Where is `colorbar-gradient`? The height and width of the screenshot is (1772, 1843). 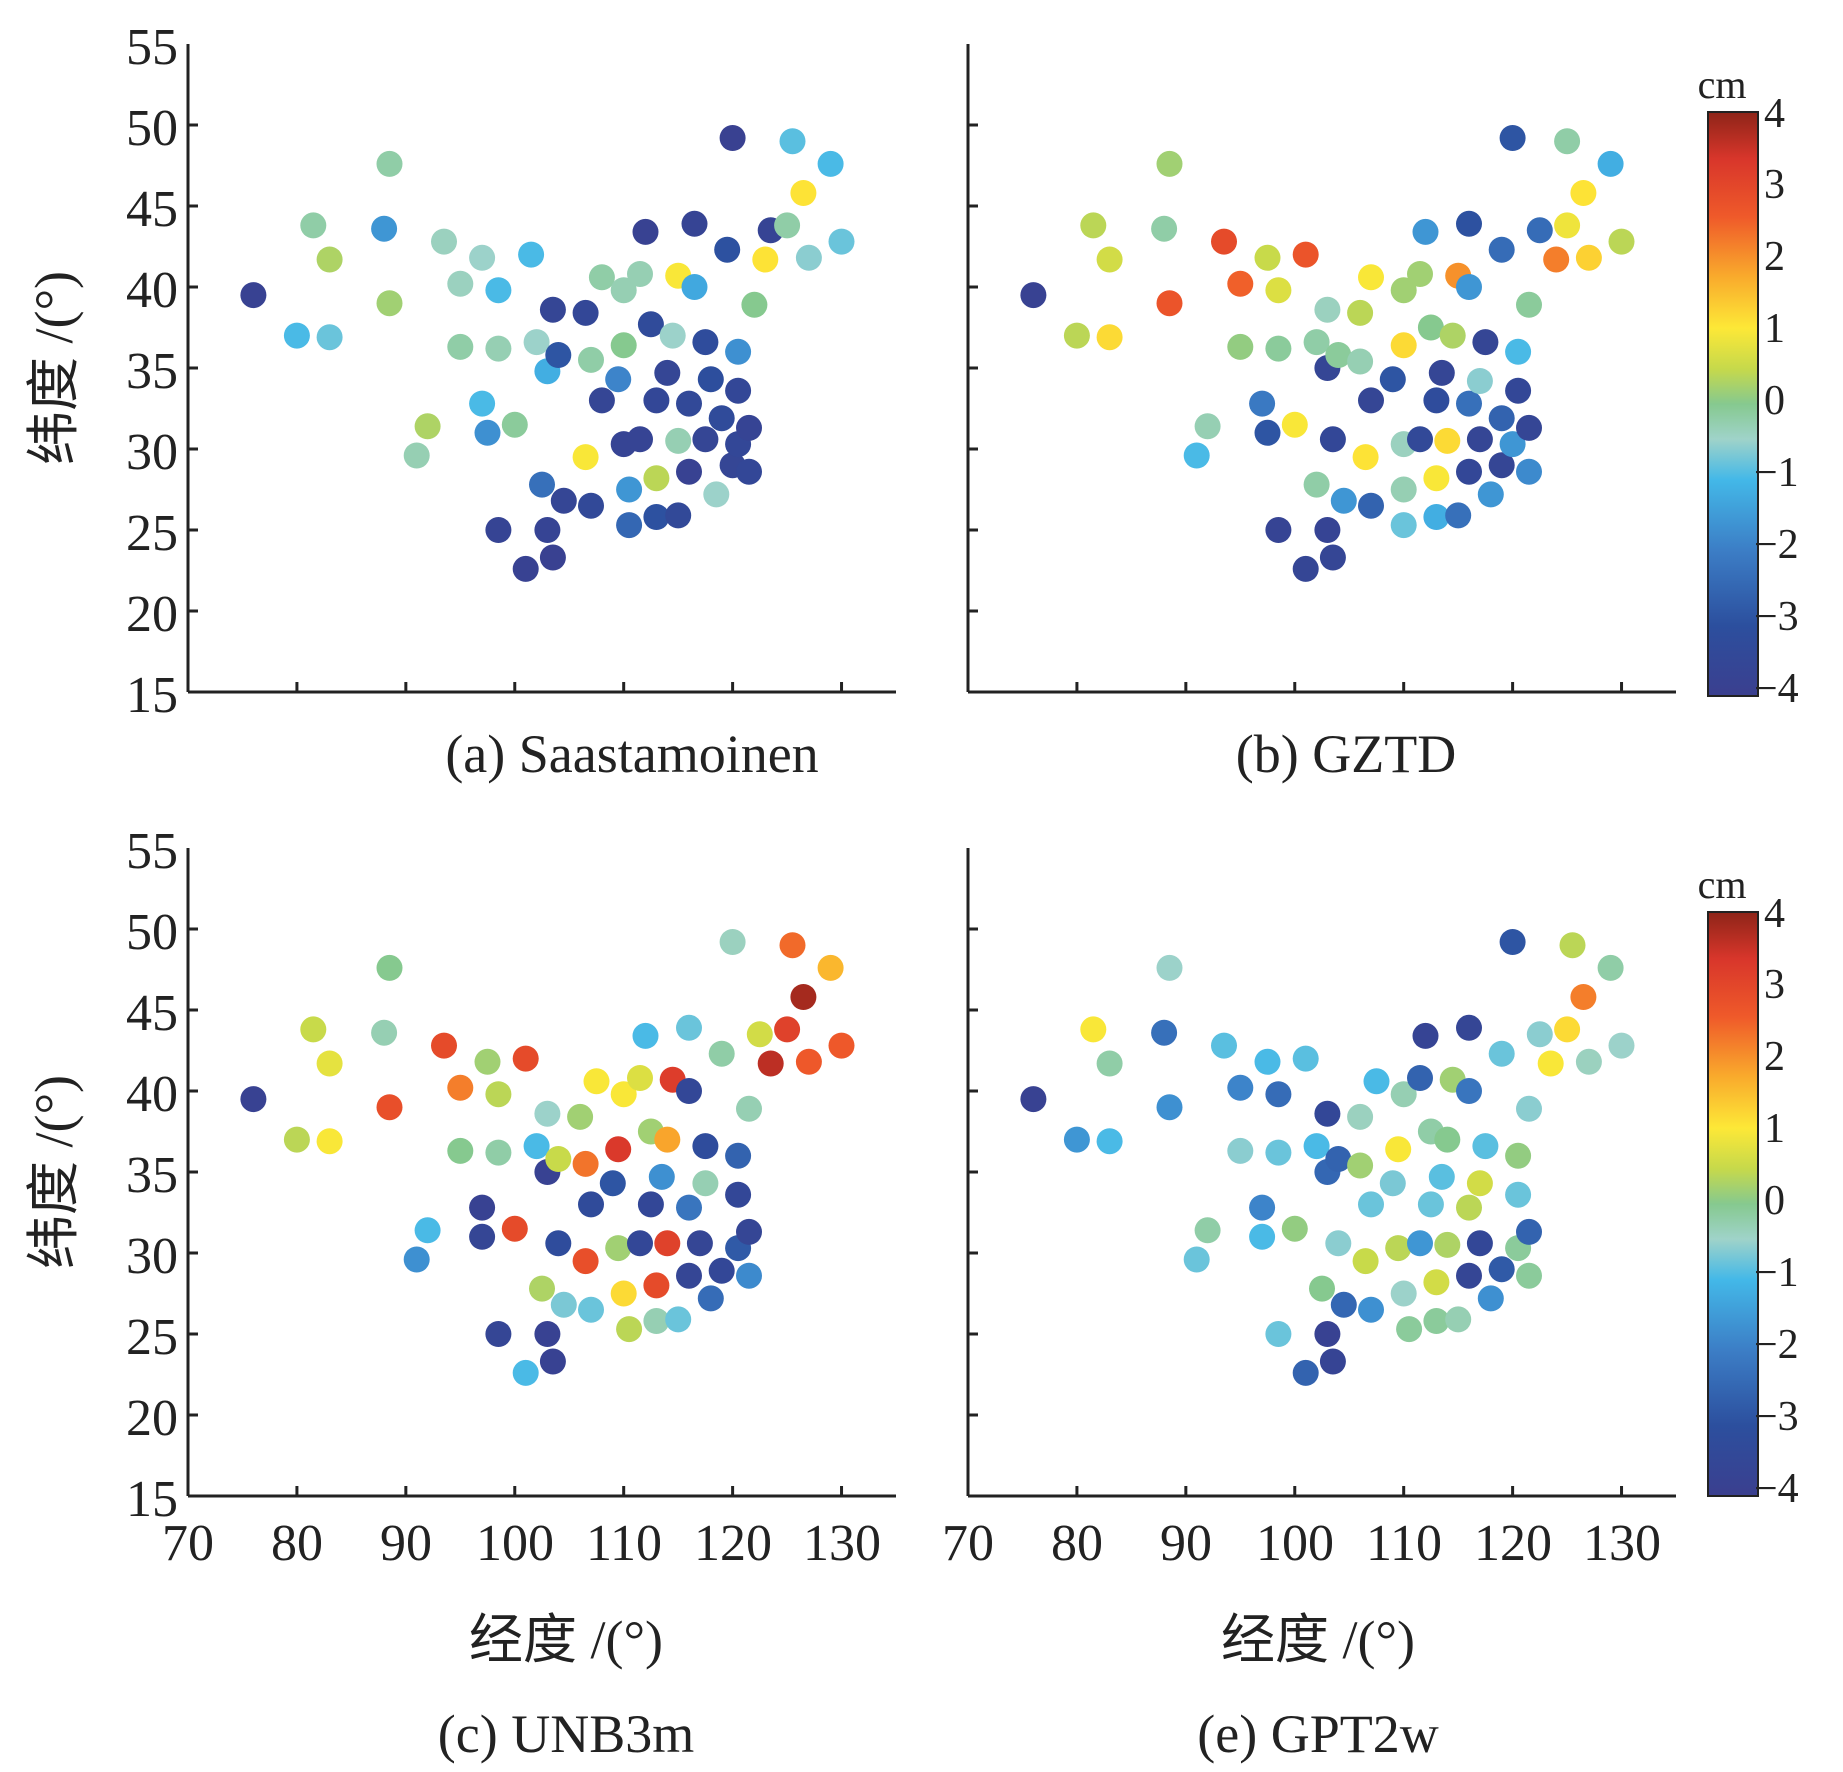
colorbar-gradient is located at coordinates (1733, 1204).